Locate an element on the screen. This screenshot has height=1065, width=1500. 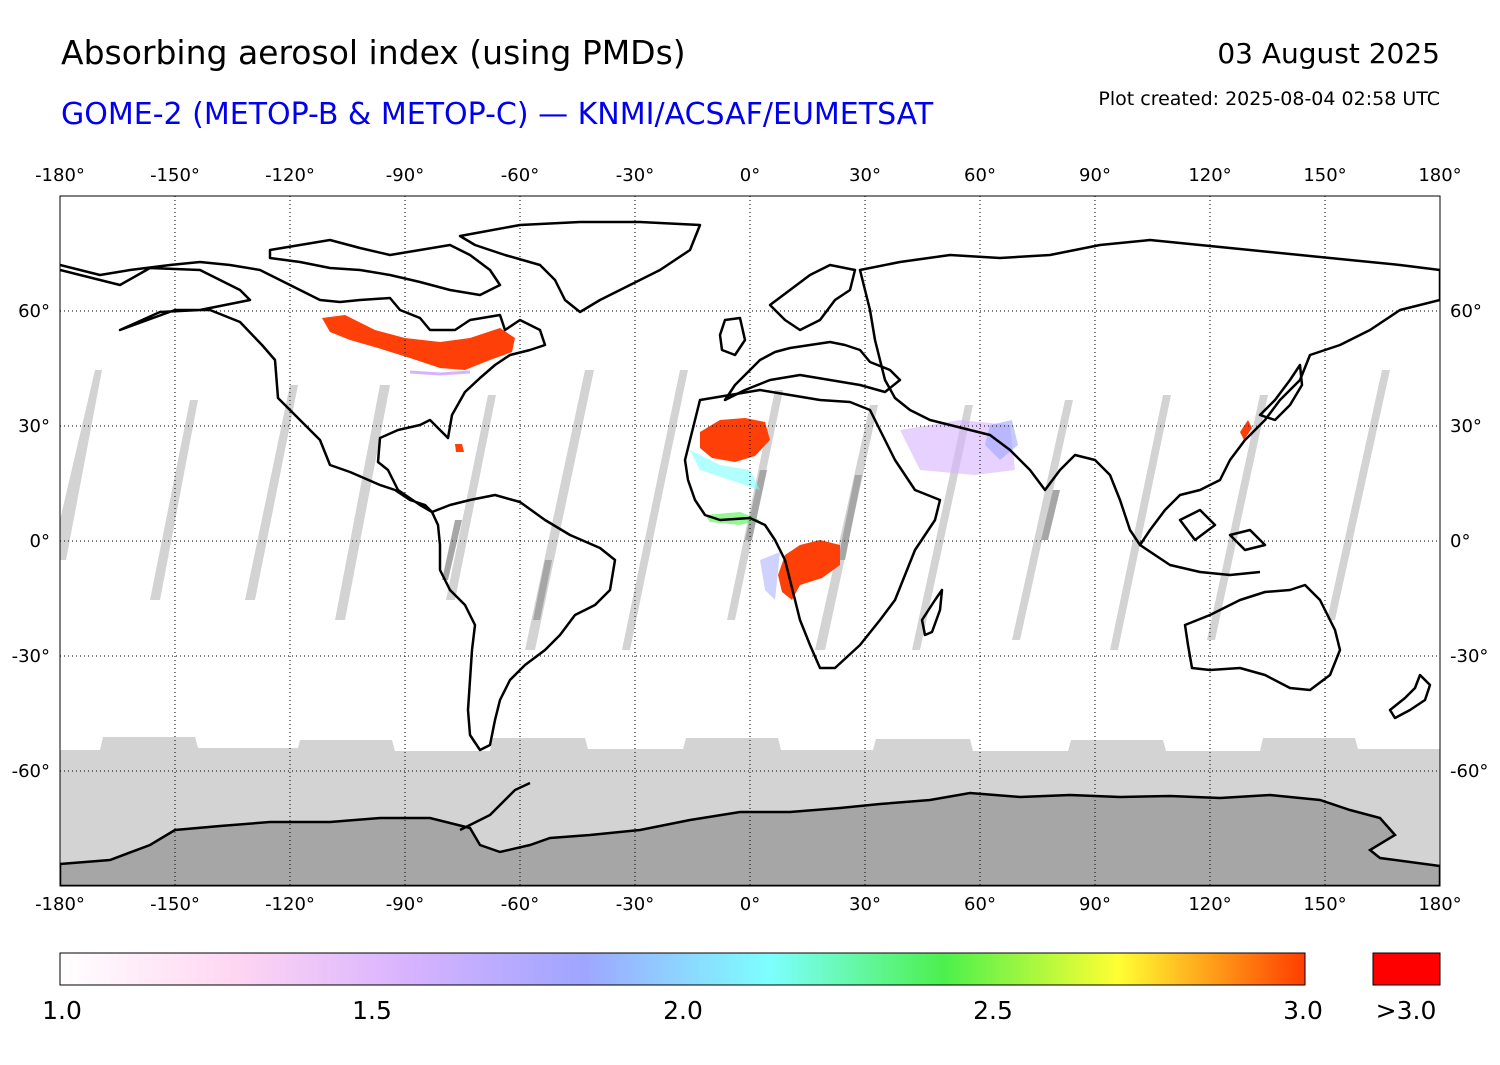
plume-west-africa-halo is located at coordinates (725, 470).